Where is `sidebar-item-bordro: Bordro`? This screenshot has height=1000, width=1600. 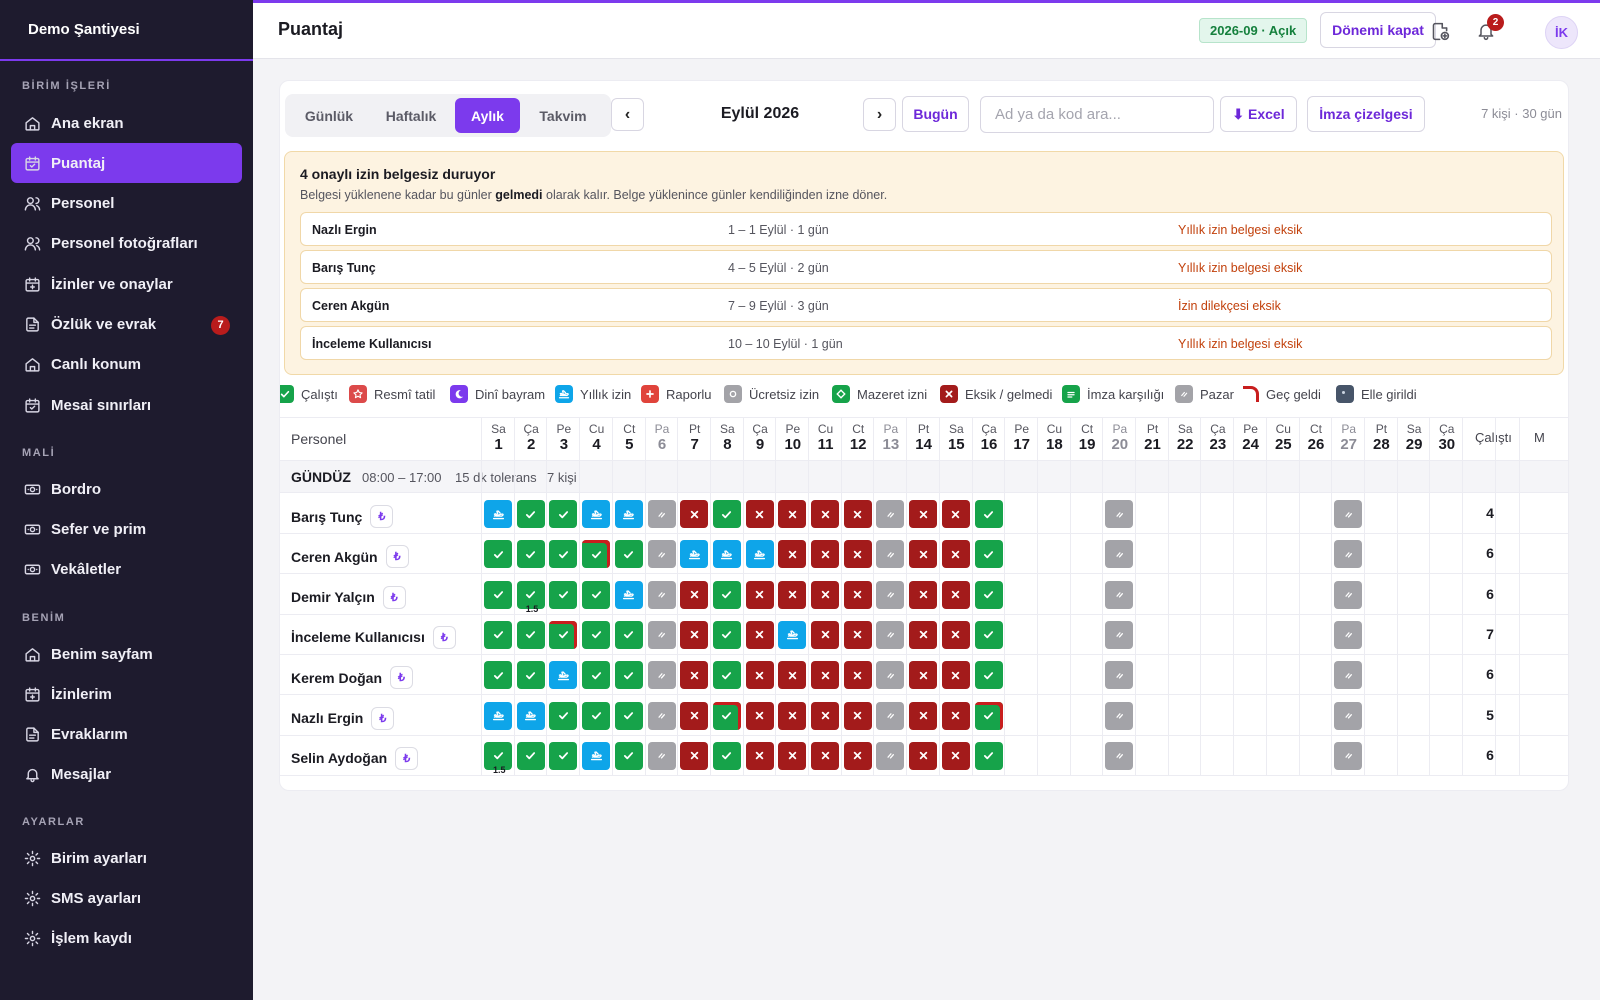 sidebar-item-bordro: Bordro is located at coordinates (126, 489).